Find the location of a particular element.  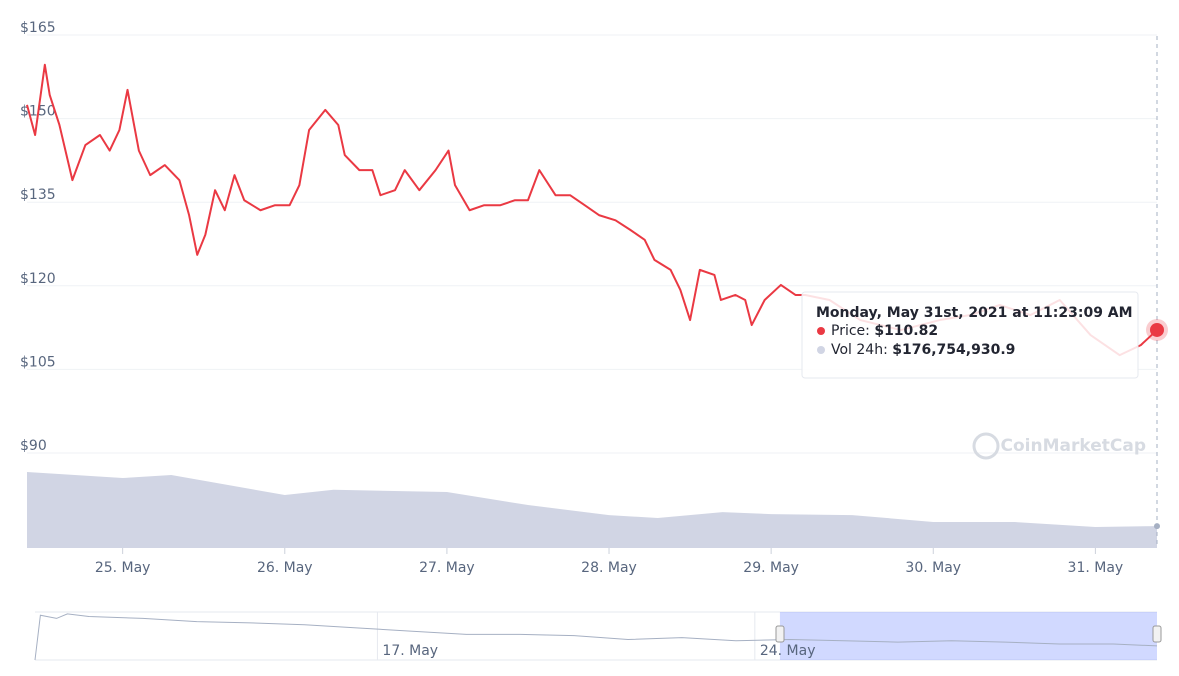

x-tick-label: 31. May is located at coordinates (1096, 568).